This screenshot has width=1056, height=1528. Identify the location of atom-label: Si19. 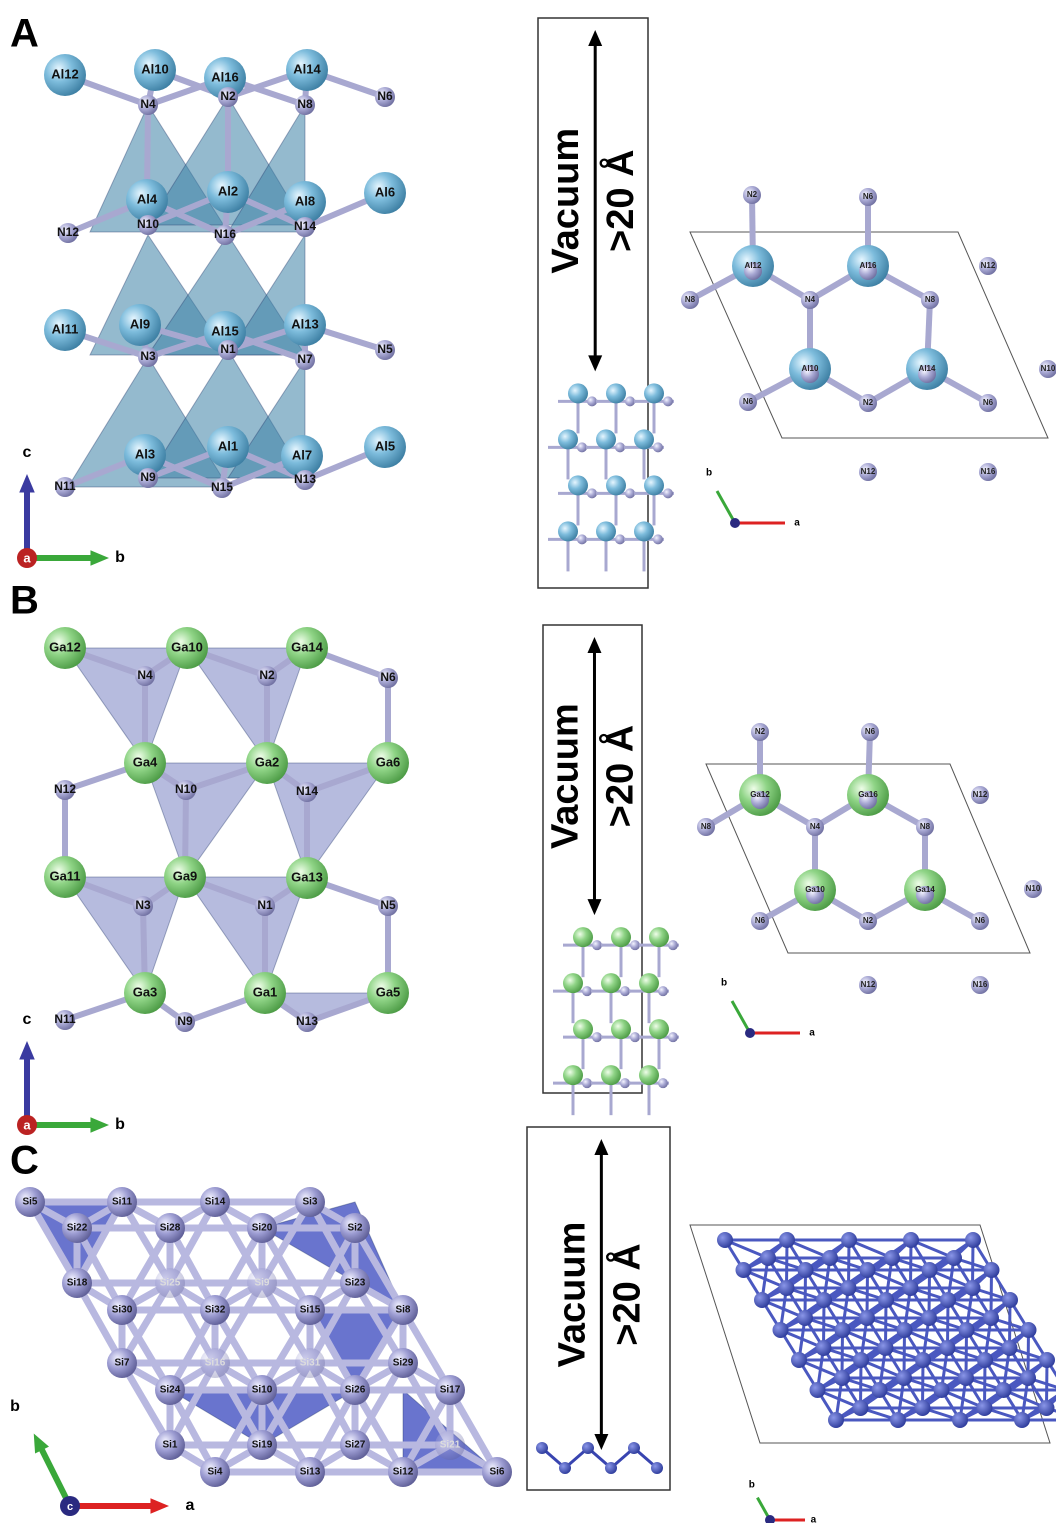
(262, 1445).